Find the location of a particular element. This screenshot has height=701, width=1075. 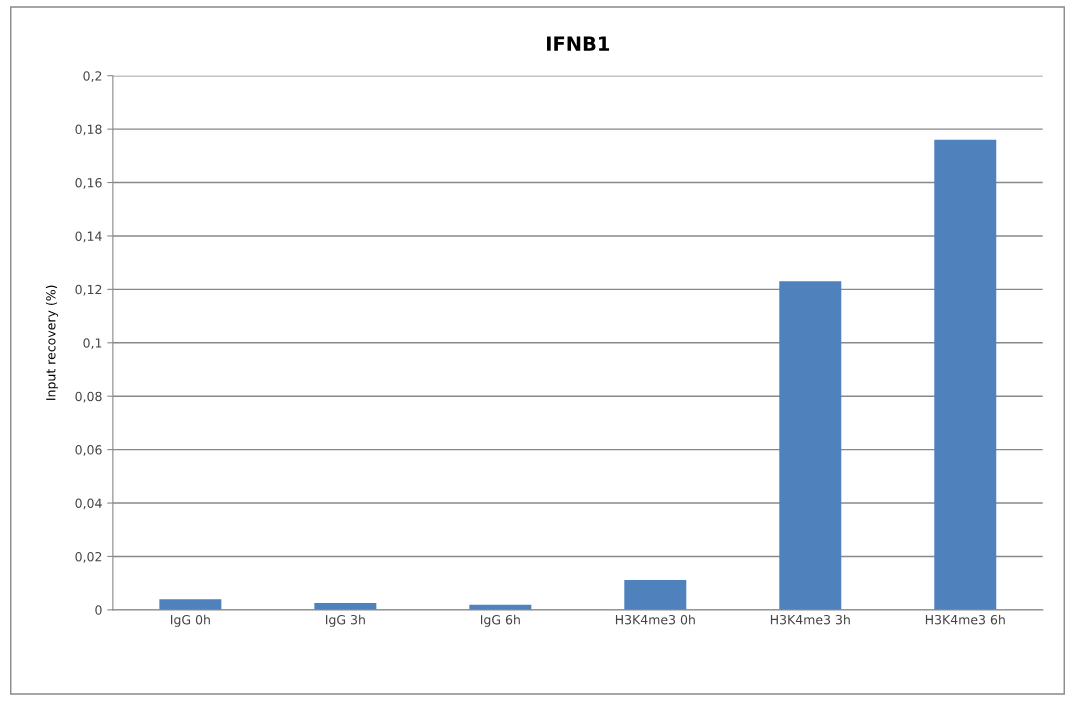

y-tick-label: 0,02 is located at coordinates (88, 557).